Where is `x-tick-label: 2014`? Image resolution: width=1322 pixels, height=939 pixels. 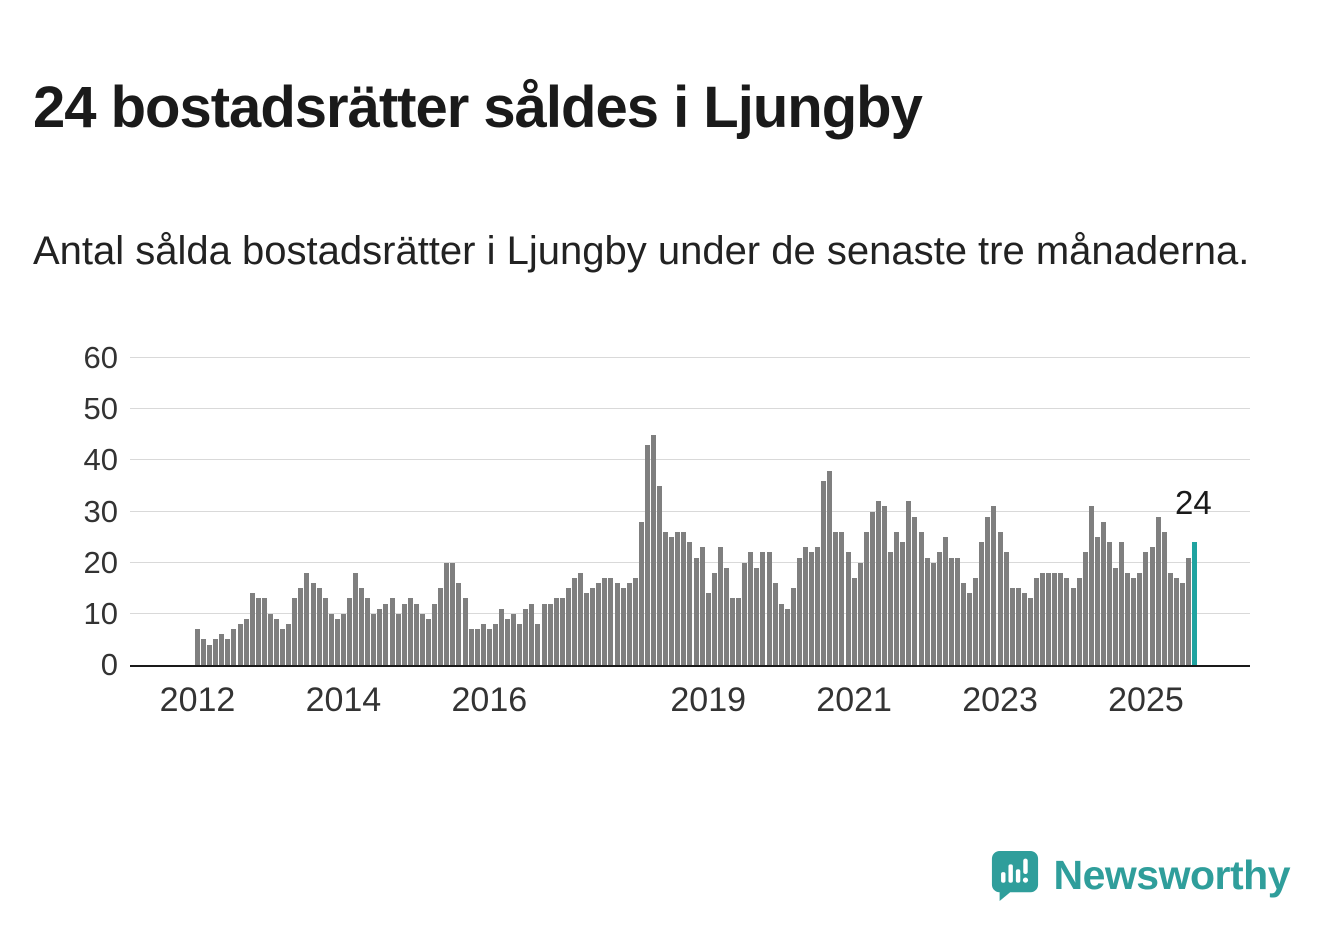 x-tick-label: 2014 is located at coordinates (343, 700).